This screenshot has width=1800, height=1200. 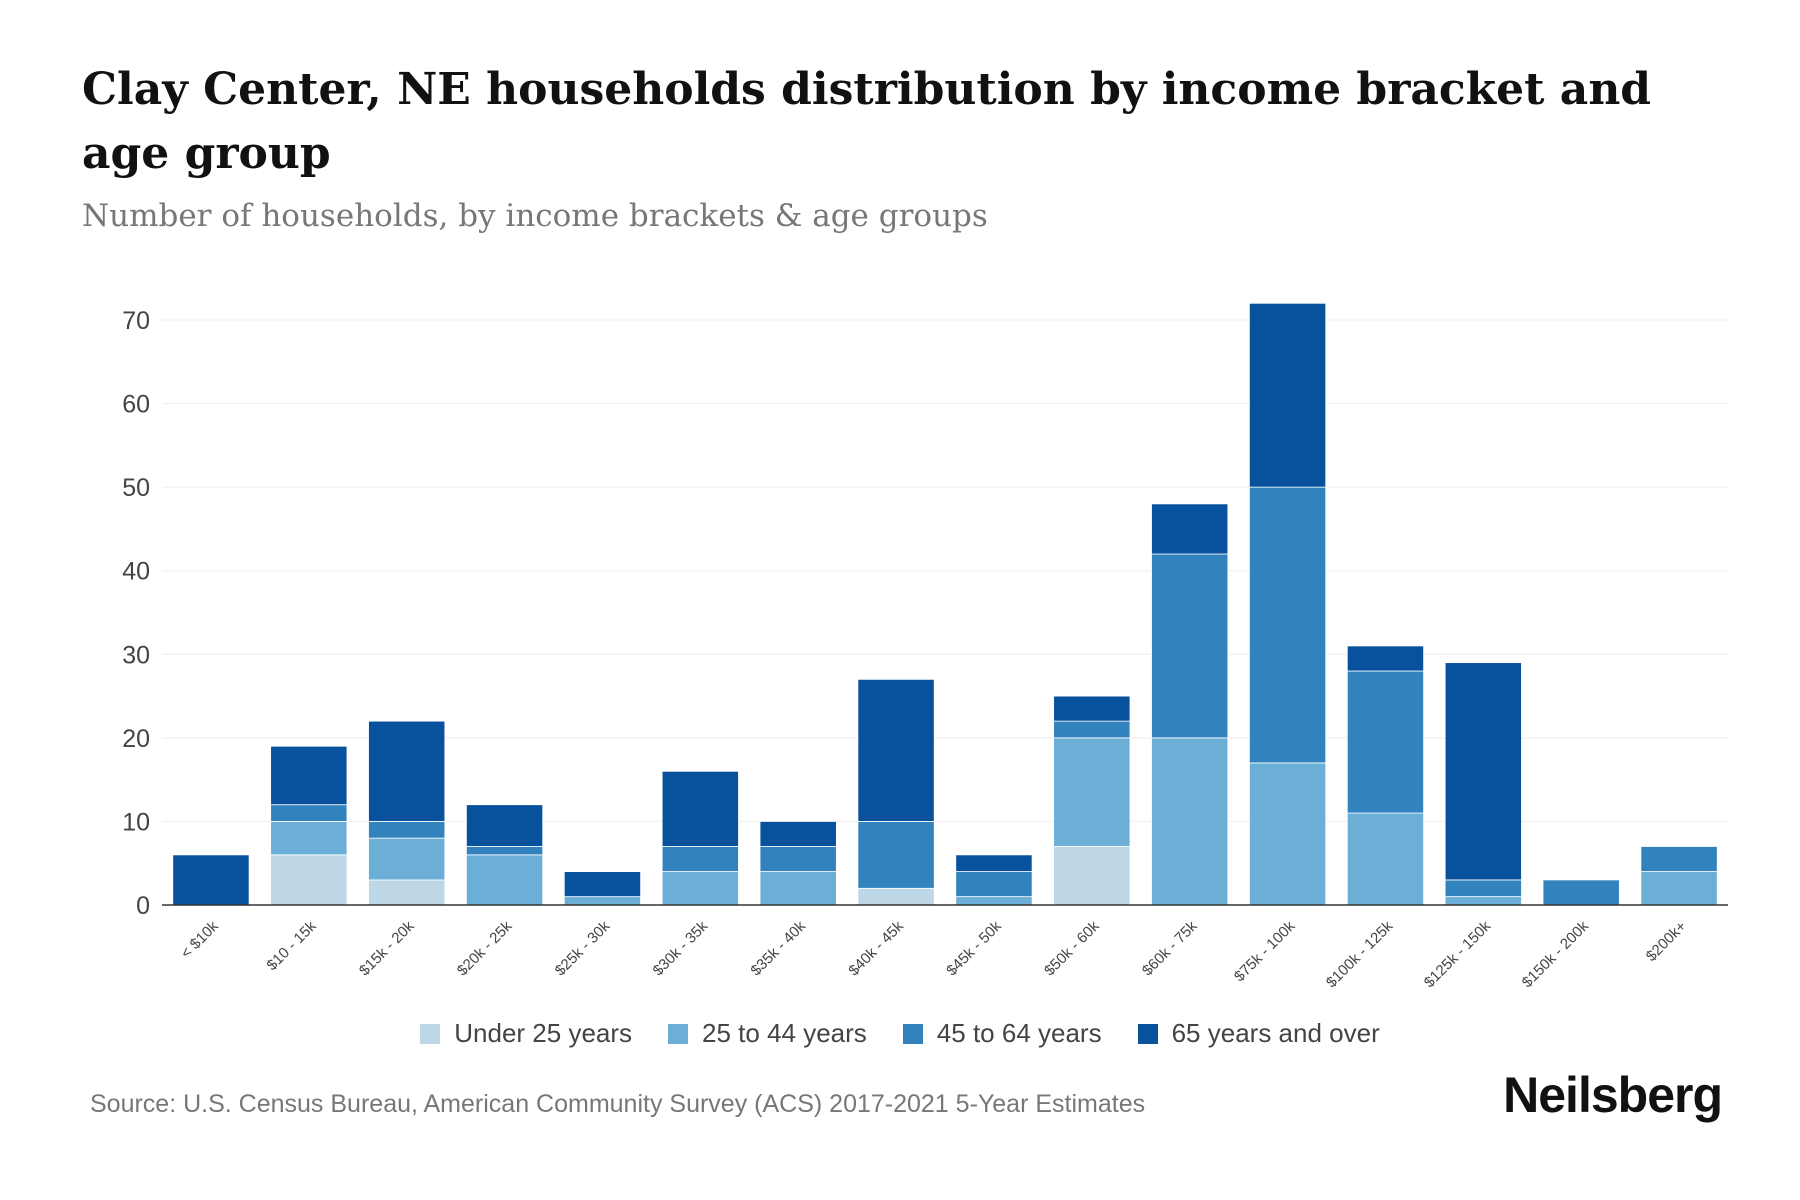 I want to click on y-tick-label: 40, so click(x=136, y=572).